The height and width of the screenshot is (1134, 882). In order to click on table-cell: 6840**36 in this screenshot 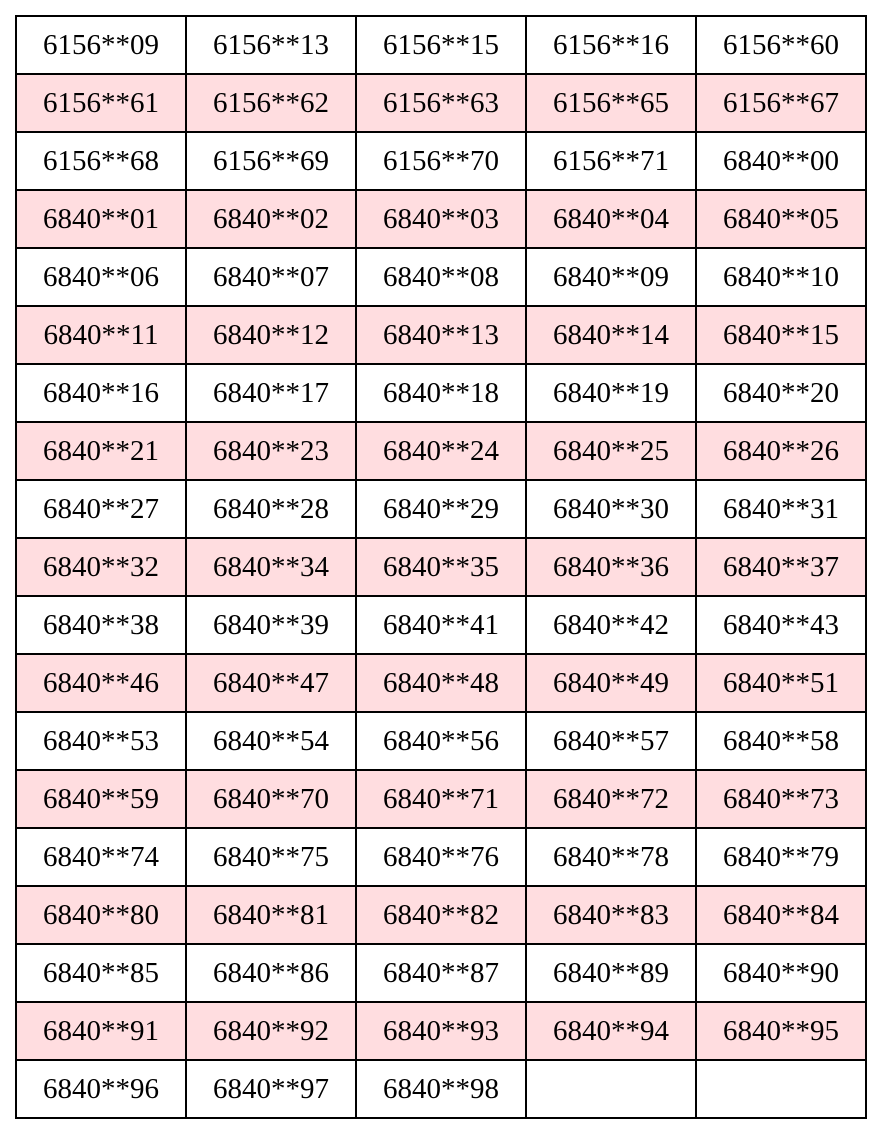, I will do `click(611, 567)`.